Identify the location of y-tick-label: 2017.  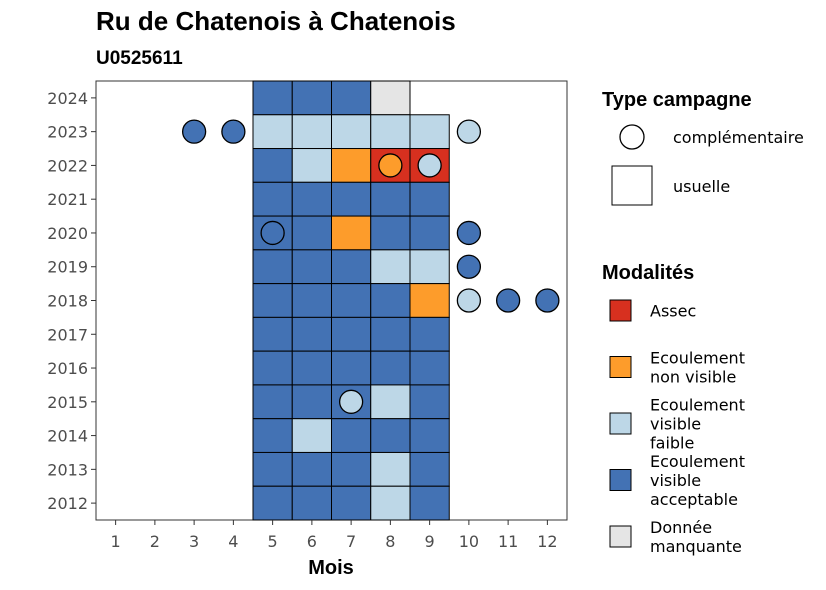
(67, 334).